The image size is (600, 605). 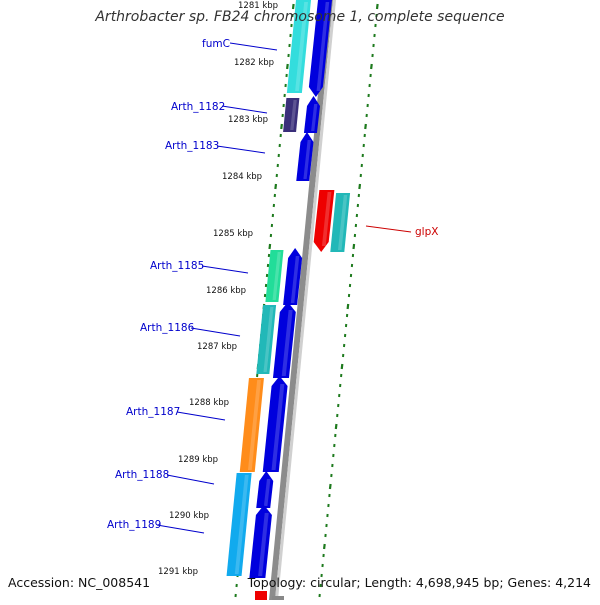 What do you see at coordinates (209, 403) in the screenshot?
I see `kbp-label-1288: 1288 kbp` at bounding box center [209, 403].